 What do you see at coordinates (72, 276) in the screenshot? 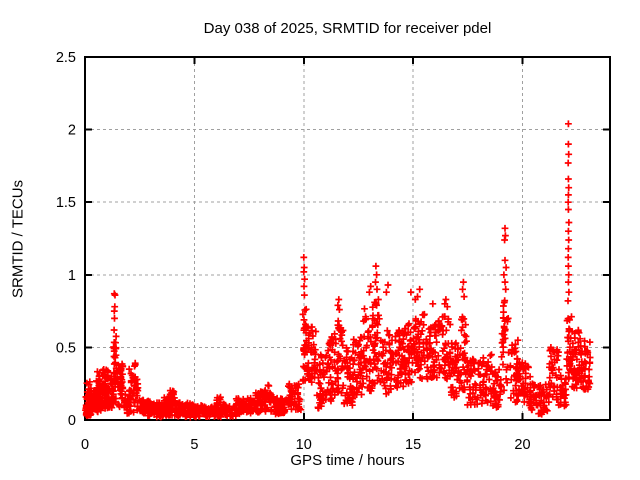
I see `y-tick-label: 1` at bounding box center [72, 276].